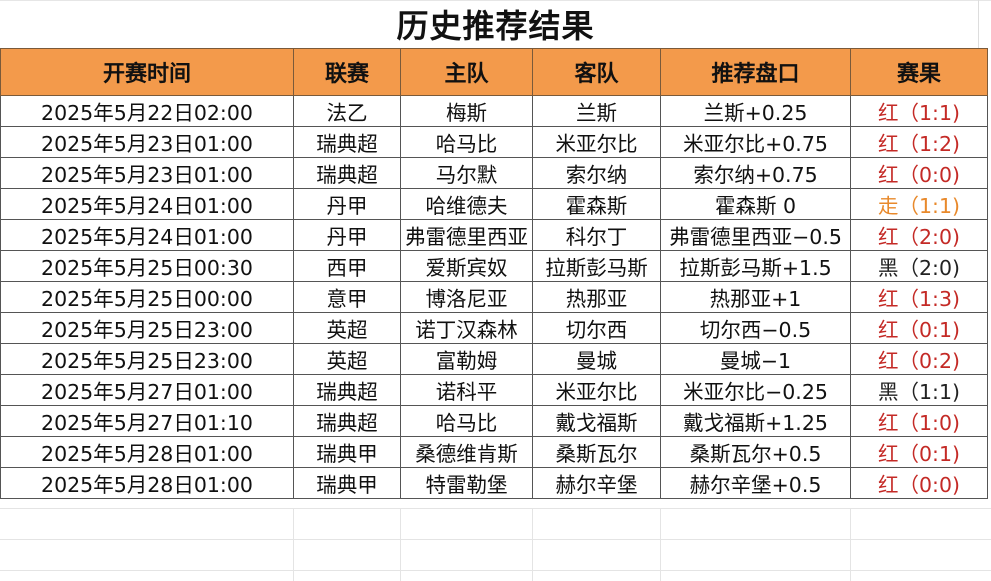 Image resolution: width=991 pixels, height=581 pixels. What do you see at coordinates (466, 266) in the screenshot?
I see `cell-home: 爱斯宾奴` at bounding box center [466, 266].